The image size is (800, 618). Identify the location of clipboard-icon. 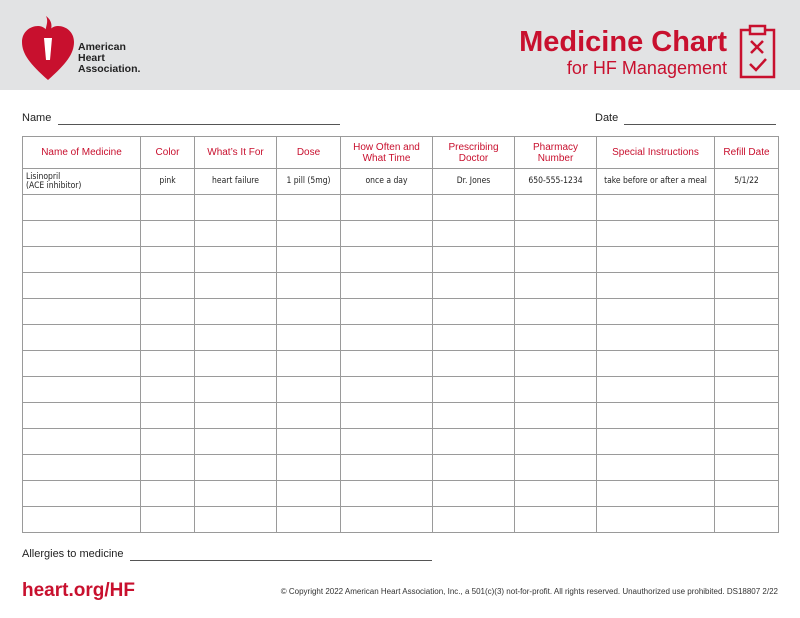
(757, 51).